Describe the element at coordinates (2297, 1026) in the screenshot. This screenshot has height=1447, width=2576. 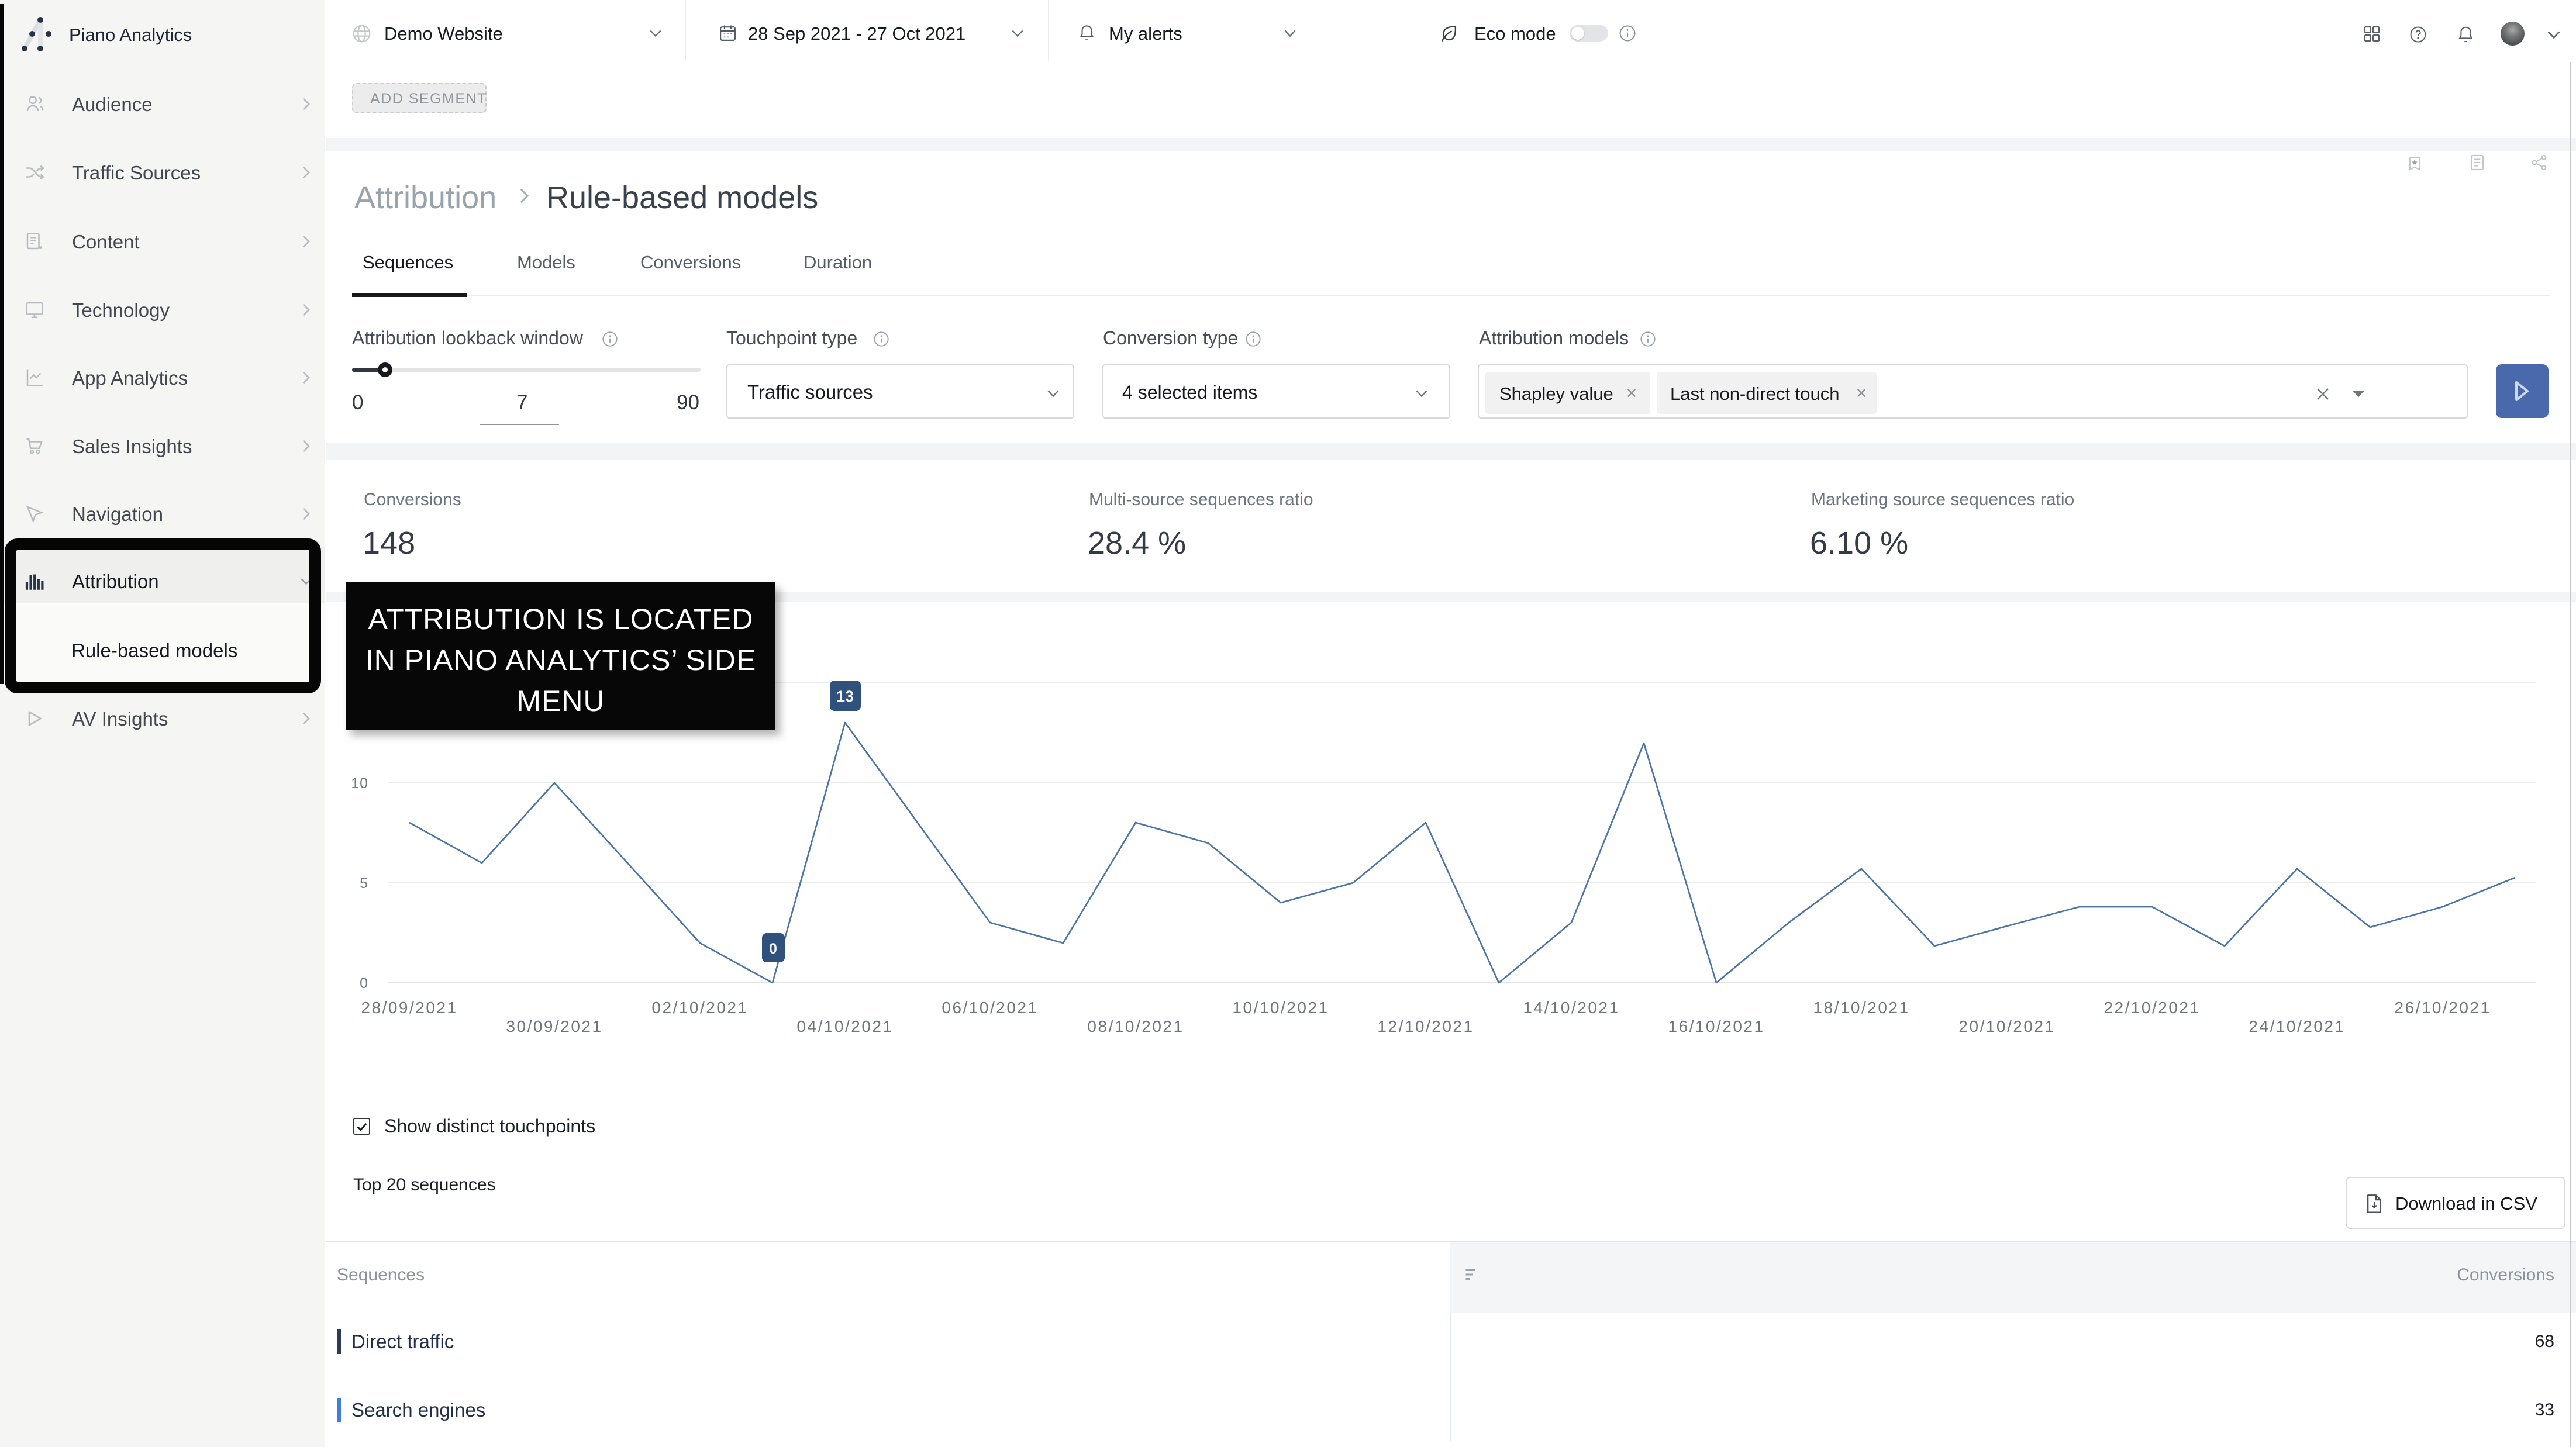
I see `svg-text: 24/10/2021` at that location.